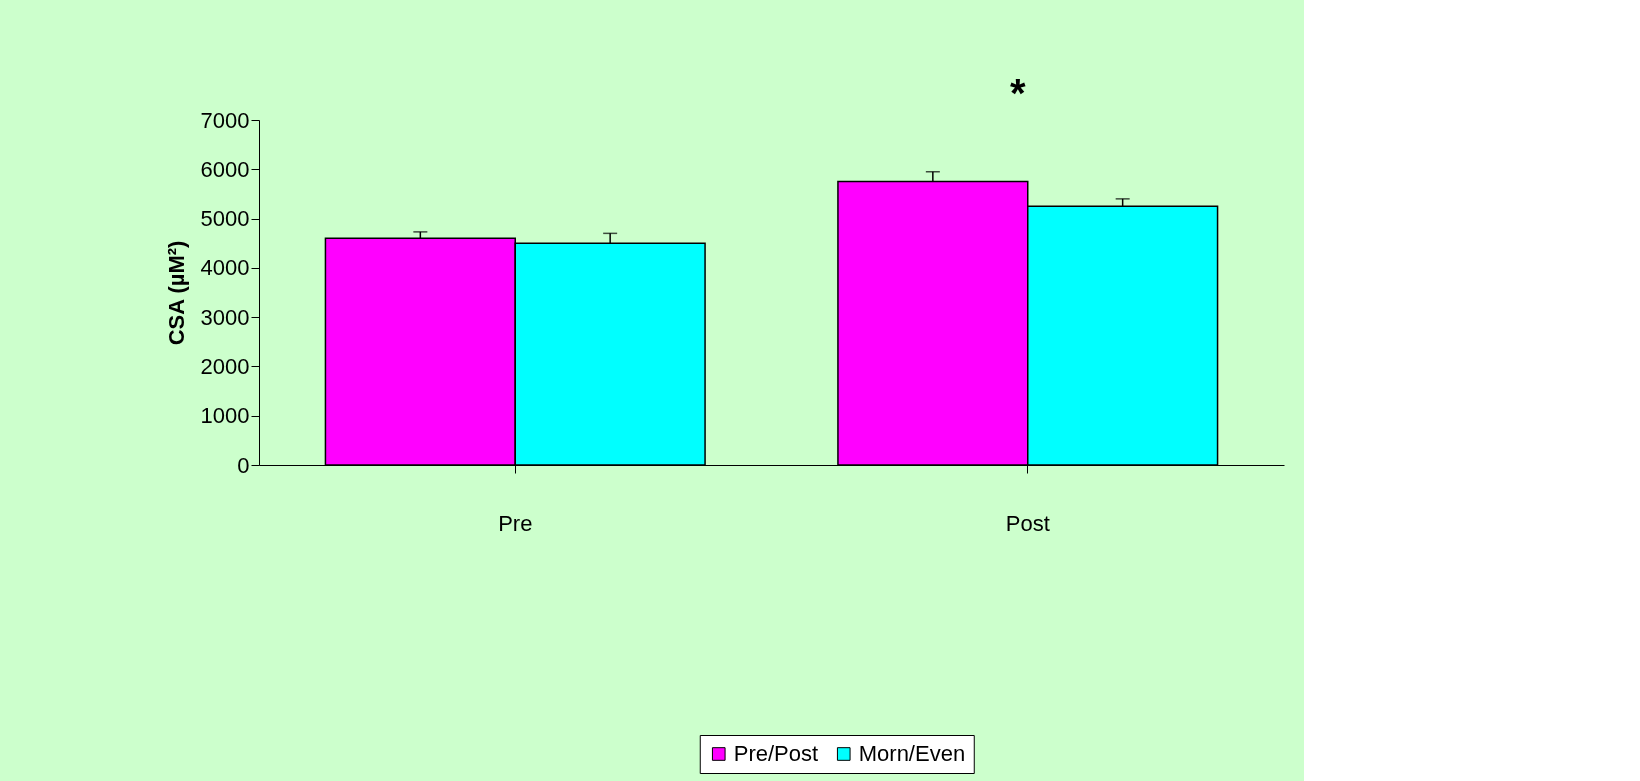 This screenshot has width=1640, height=781. What do you see at coordinates (225, 219) in the screenshot?
I see `y-tick-label: 5000` at bounding box center [225, 219].